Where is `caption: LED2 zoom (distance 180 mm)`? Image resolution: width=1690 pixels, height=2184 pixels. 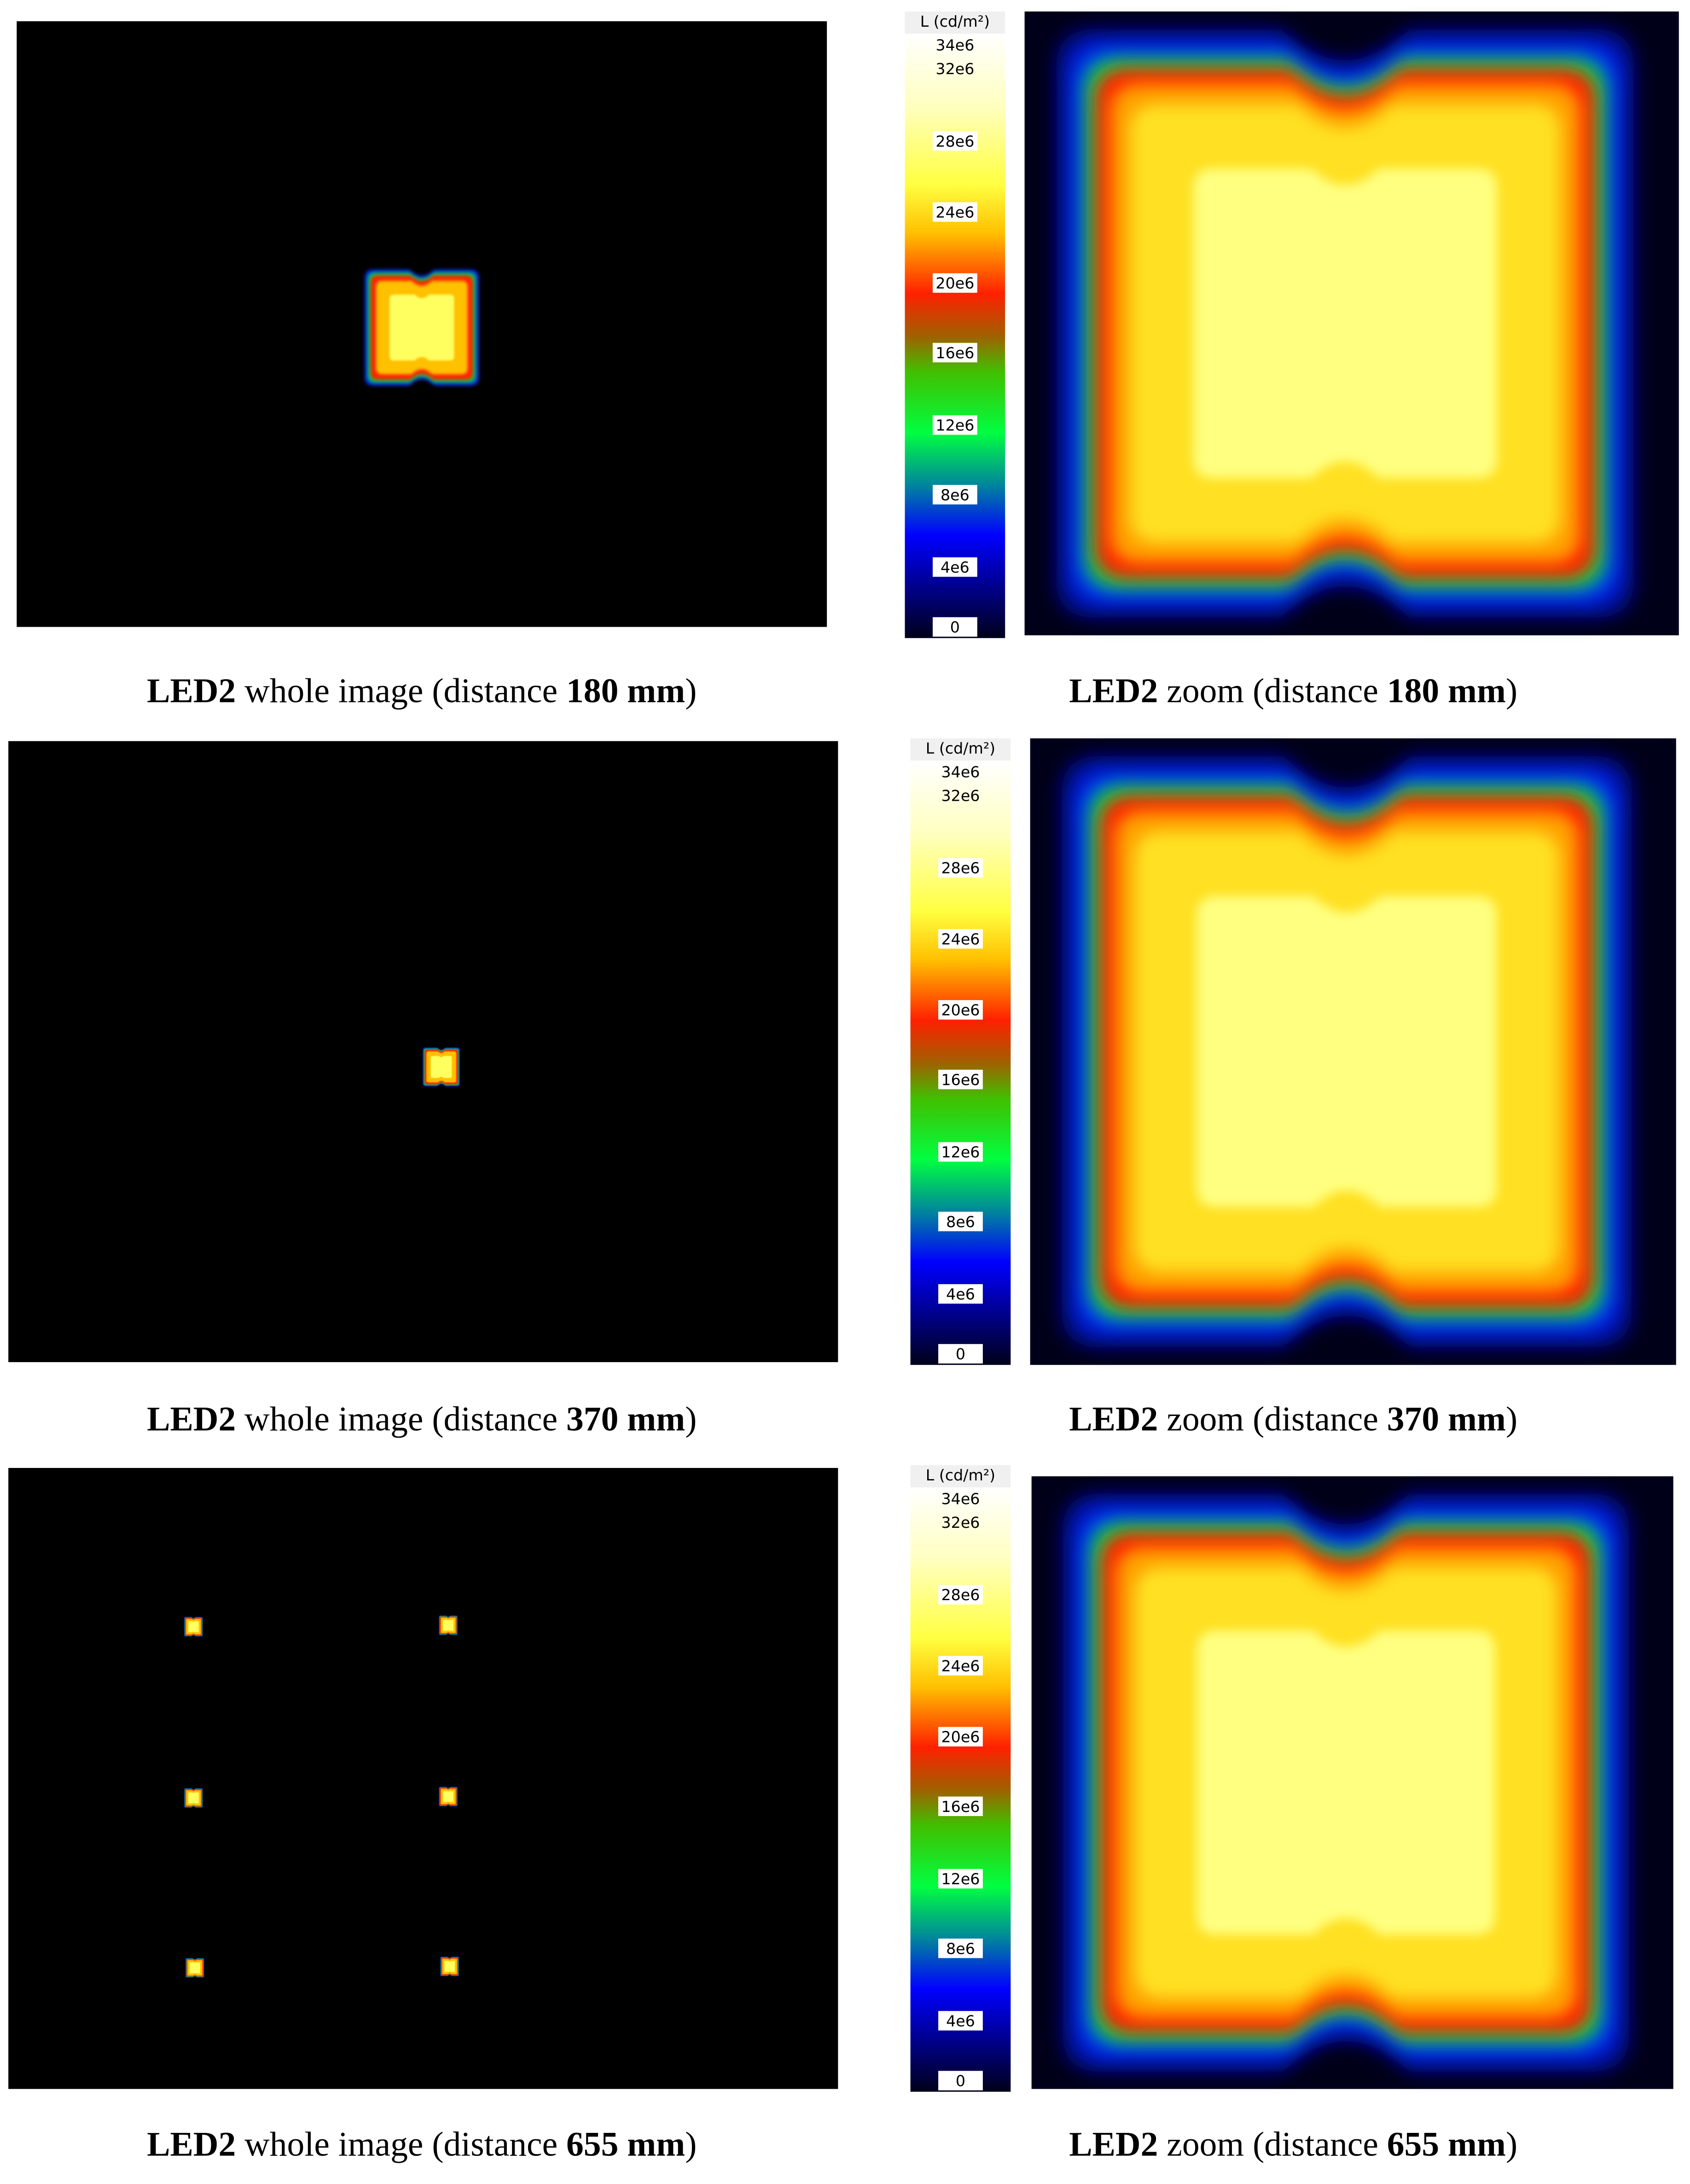
caption: LED2 zoom (distance 180 mm) is located at coordinates (1293, 691).